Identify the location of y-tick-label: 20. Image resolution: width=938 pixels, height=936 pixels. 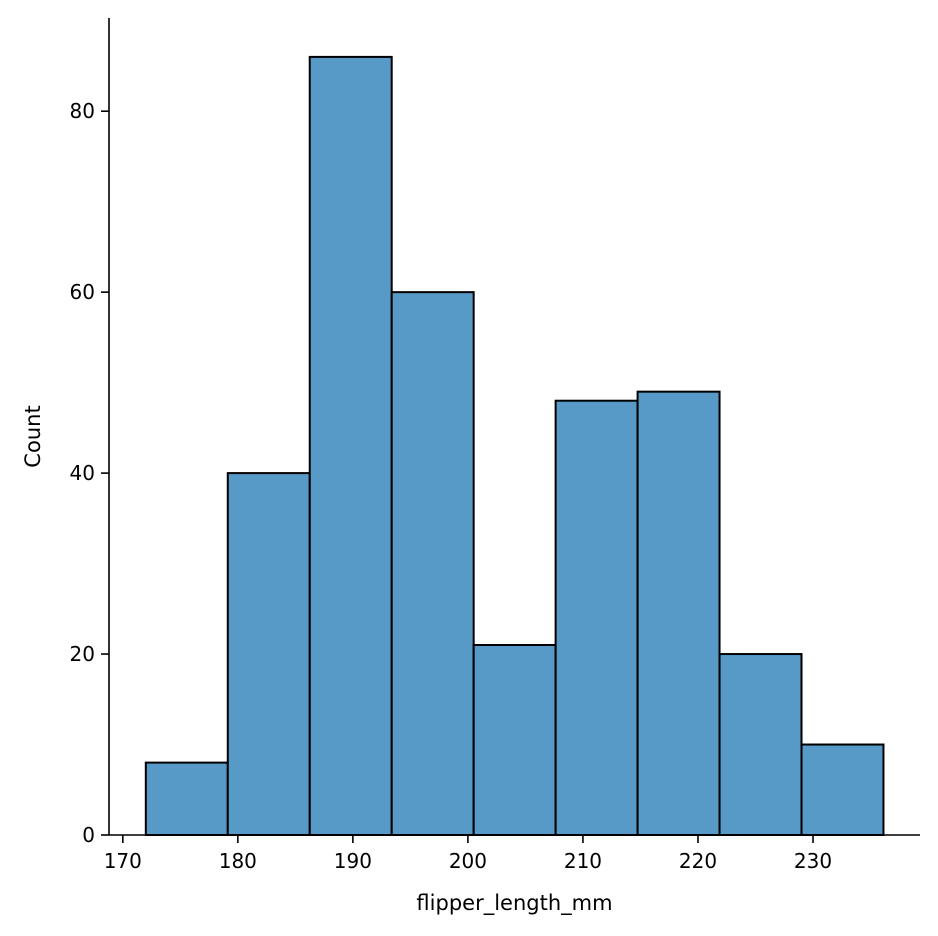
(82, 654).